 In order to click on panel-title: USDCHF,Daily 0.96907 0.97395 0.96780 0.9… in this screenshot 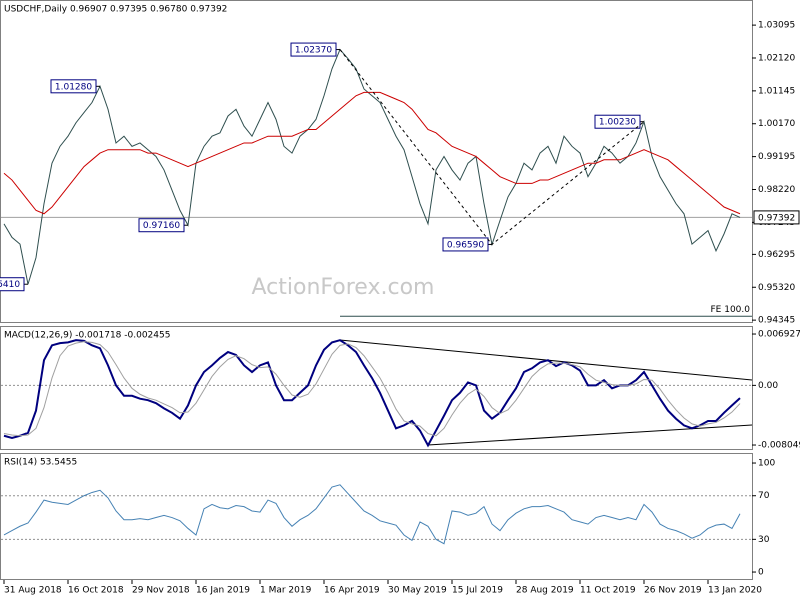, I will do `click(115, 10)`.